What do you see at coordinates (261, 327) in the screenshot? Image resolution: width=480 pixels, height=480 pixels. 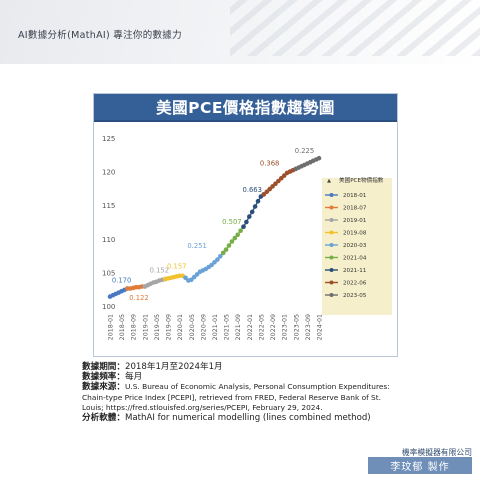 I see `x-tick-label: 2022-05` at bounding box center [261, 327].